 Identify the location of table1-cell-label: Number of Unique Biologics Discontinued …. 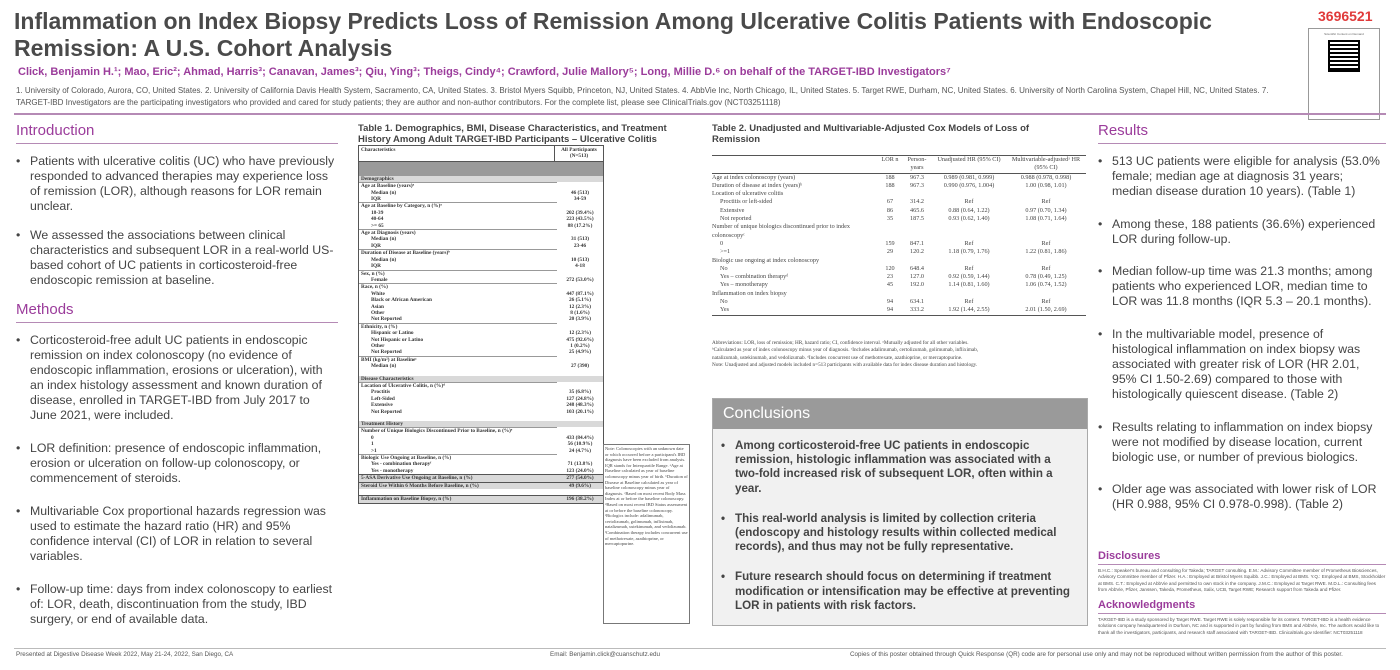
(458, 430).